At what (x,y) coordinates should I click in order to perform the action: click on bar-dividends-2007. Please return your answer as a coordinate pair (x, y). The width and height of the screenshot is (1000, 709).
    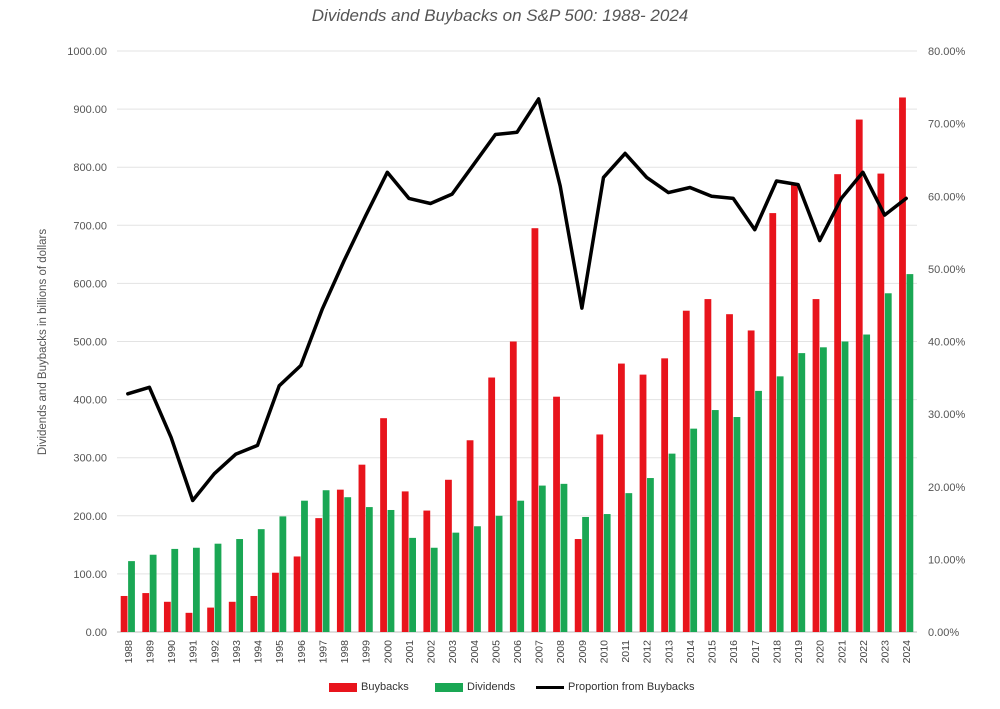
    Looking at the image, I should click on (542, 558).